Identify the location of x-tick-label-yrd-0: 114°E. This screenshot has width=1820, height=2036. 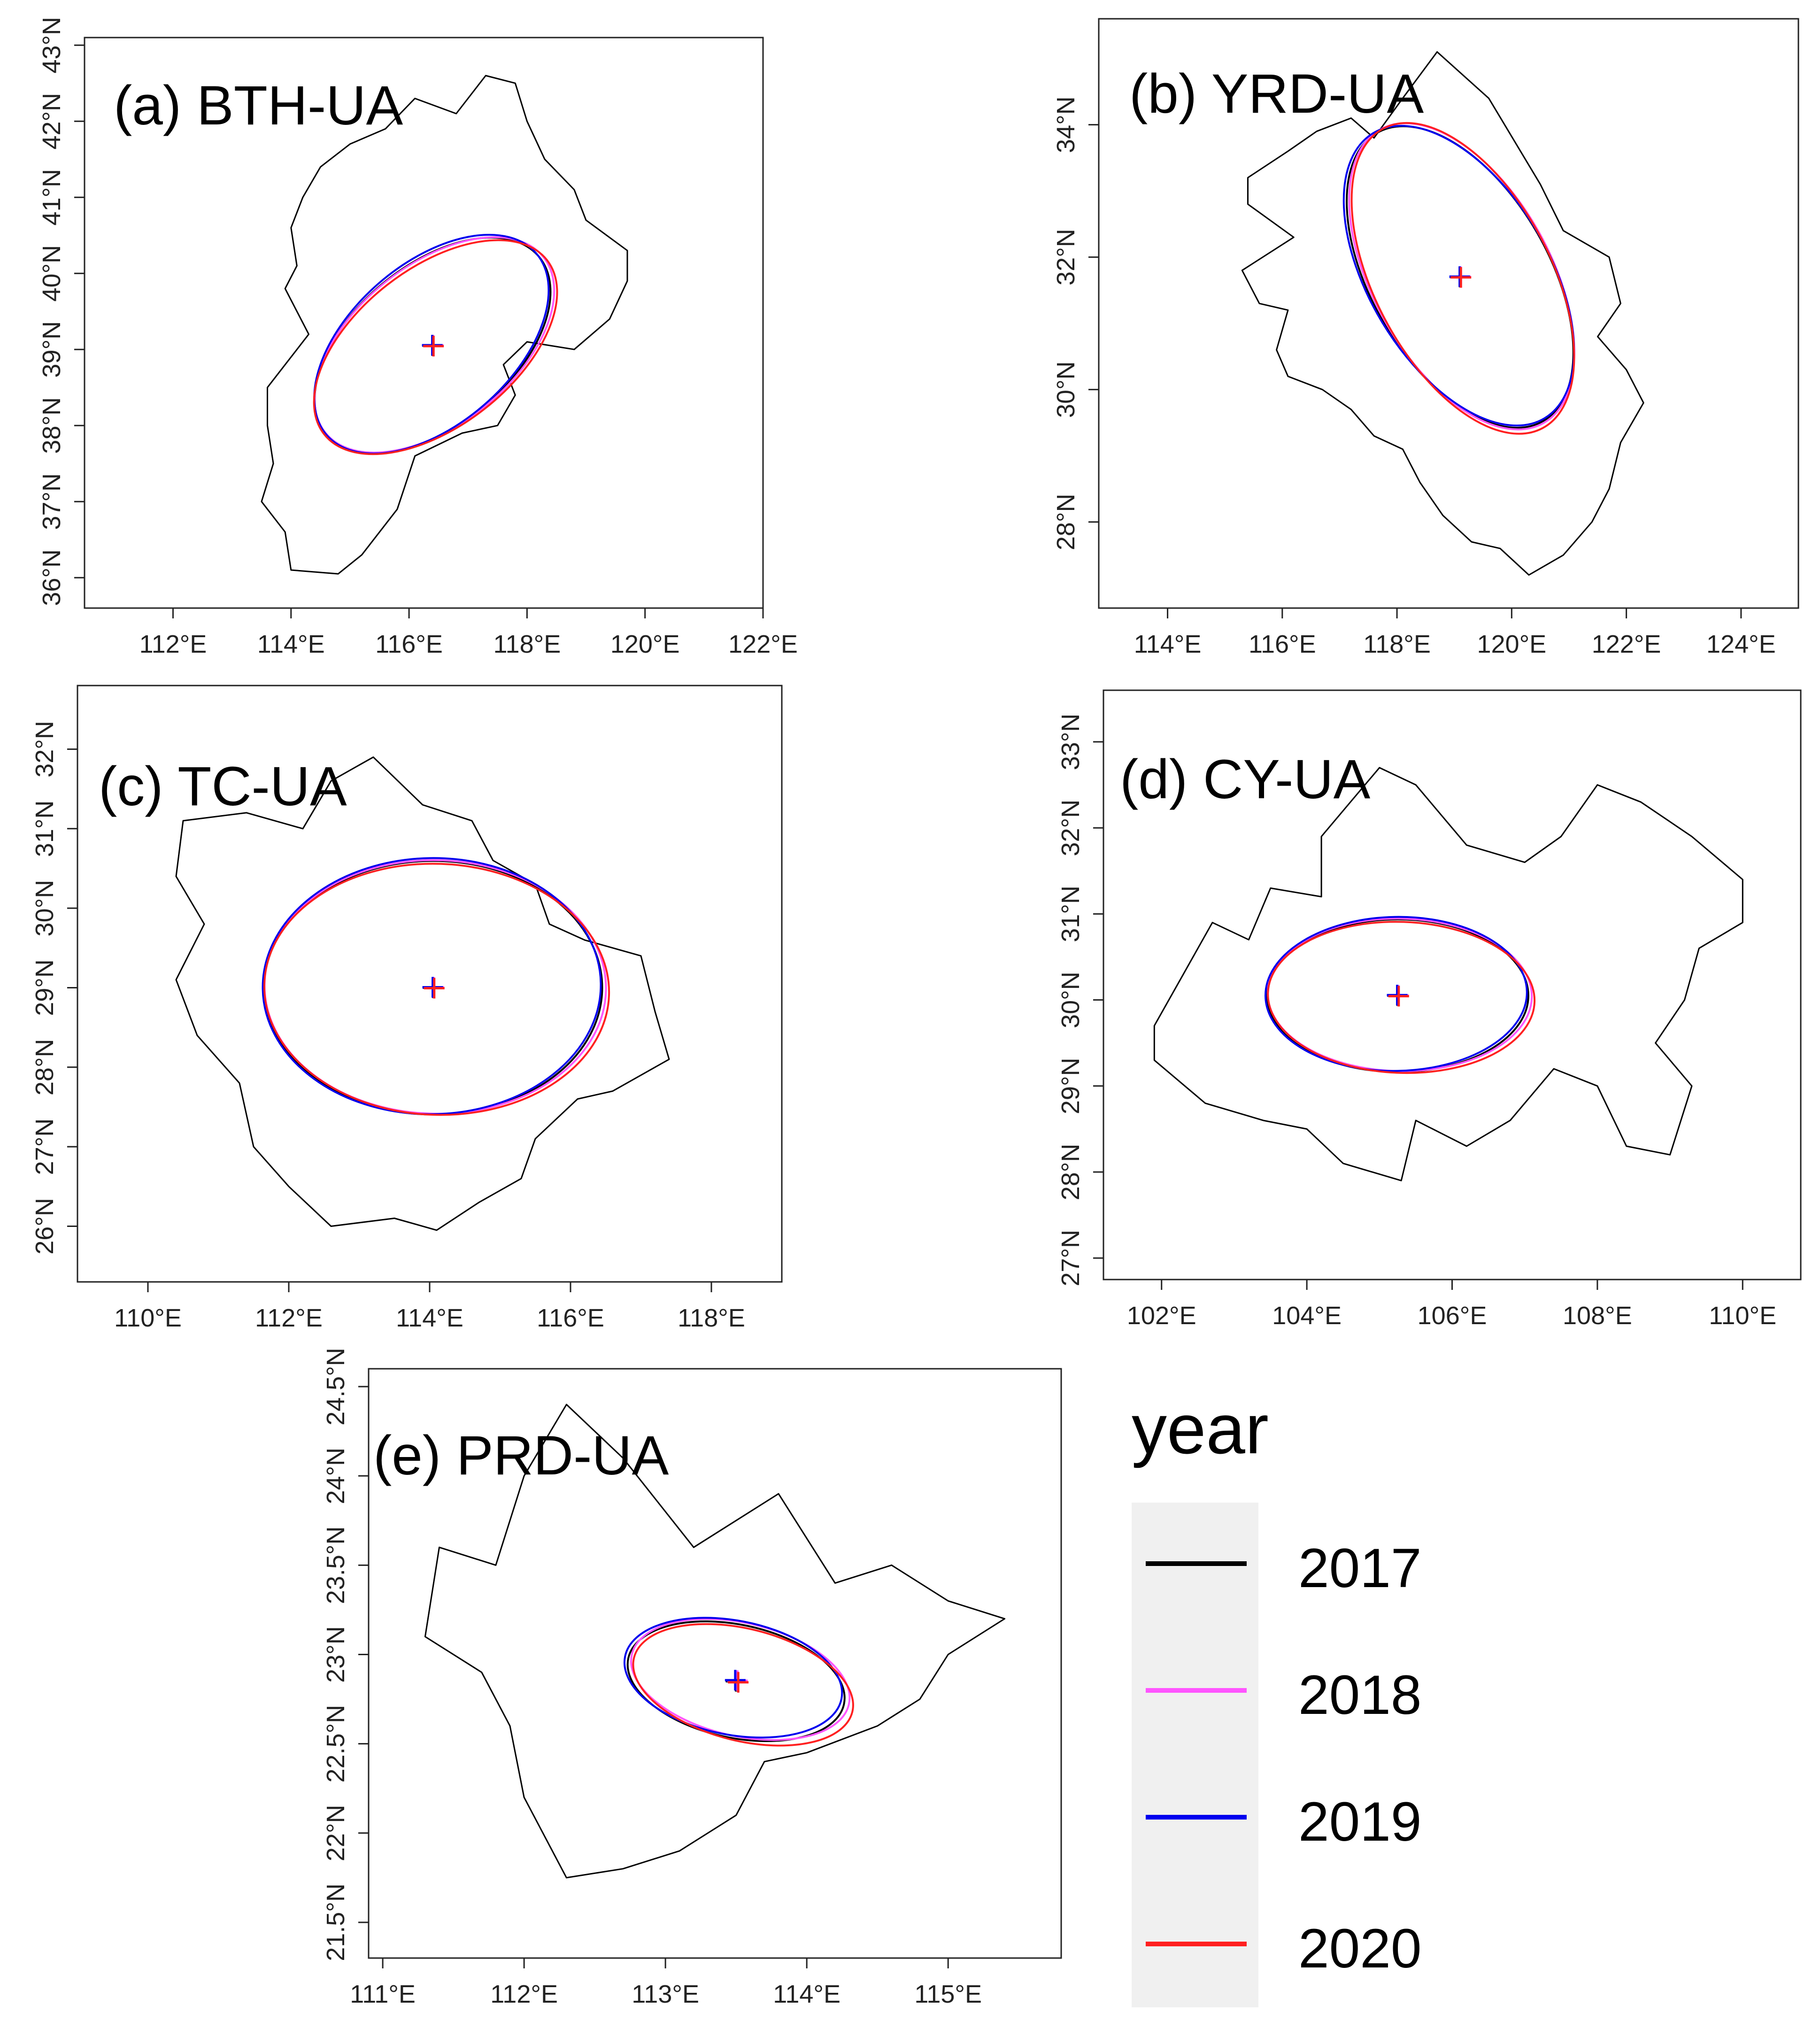
(1168, 644).